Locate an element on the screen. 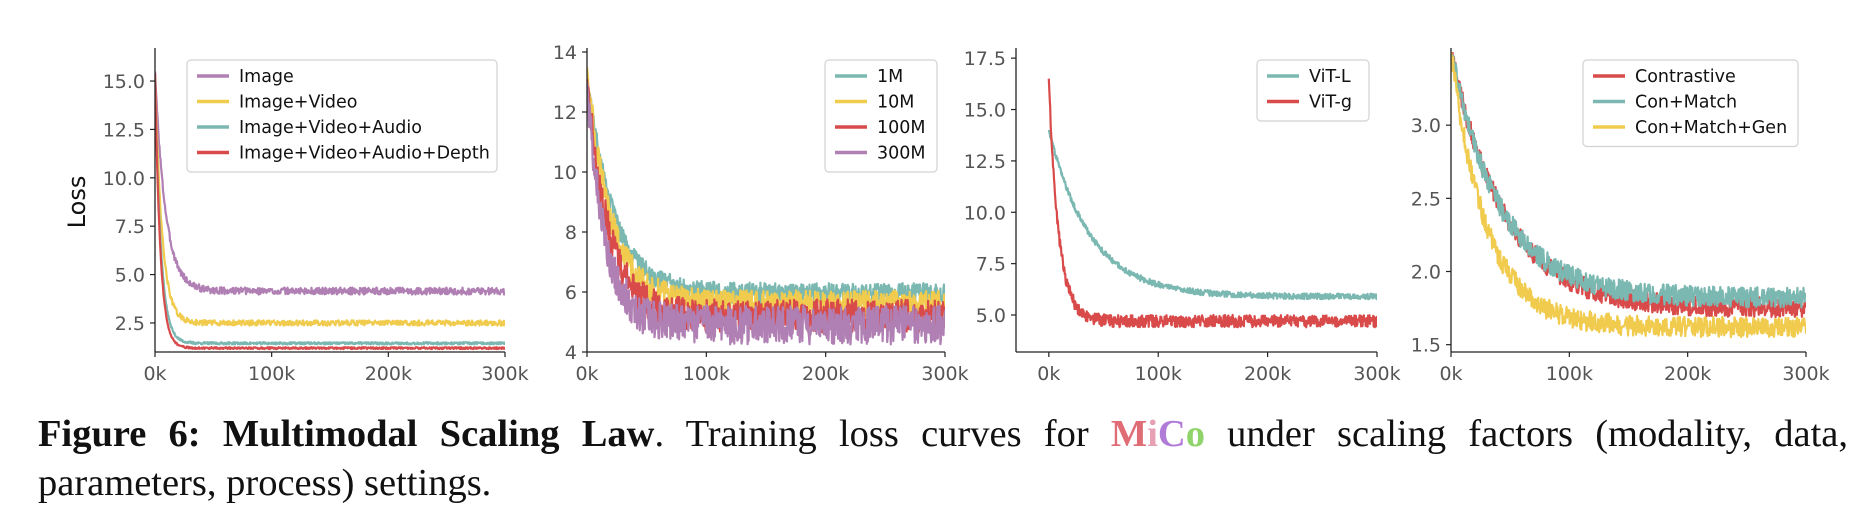 The height and width of the screenshot is (520, 1870). y-tick-label: 6 is located at coordinates (571, 293).